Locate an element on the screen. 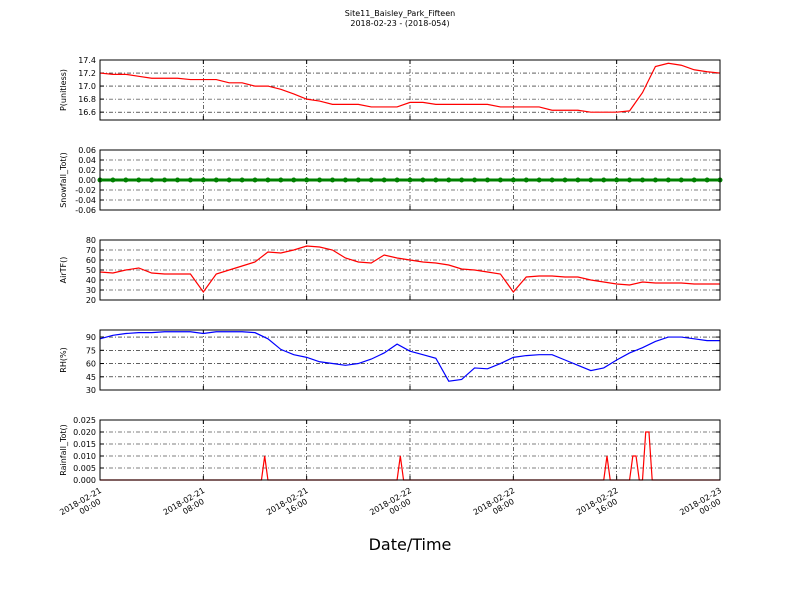 This screenshot has width=800, height=600. y-axis-label: P(unitless) is located at coordinates (63, 90).